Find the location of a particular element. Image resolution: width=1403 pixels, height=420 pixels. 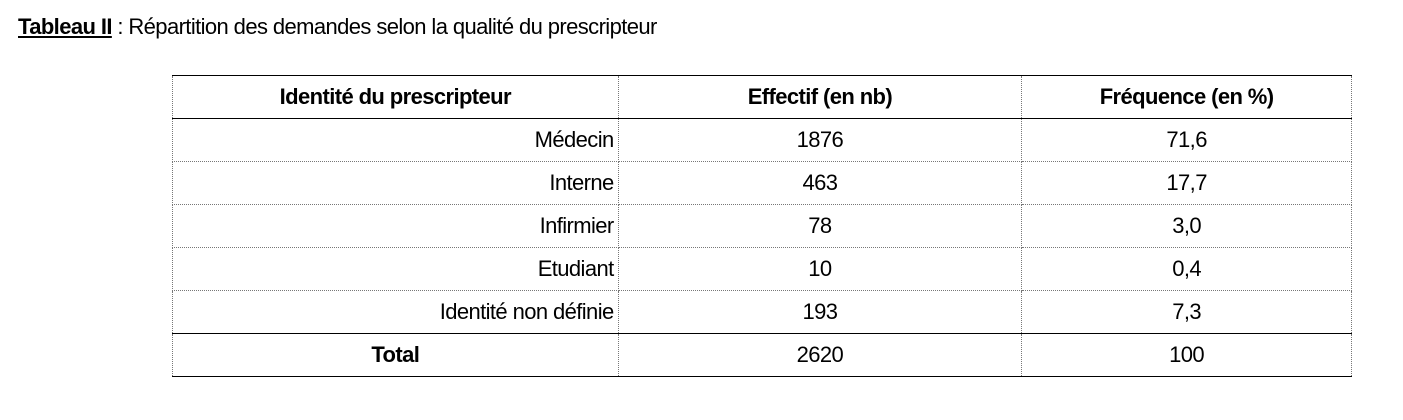

table-cell: 3,0 is located at coordinates (1186, 226).